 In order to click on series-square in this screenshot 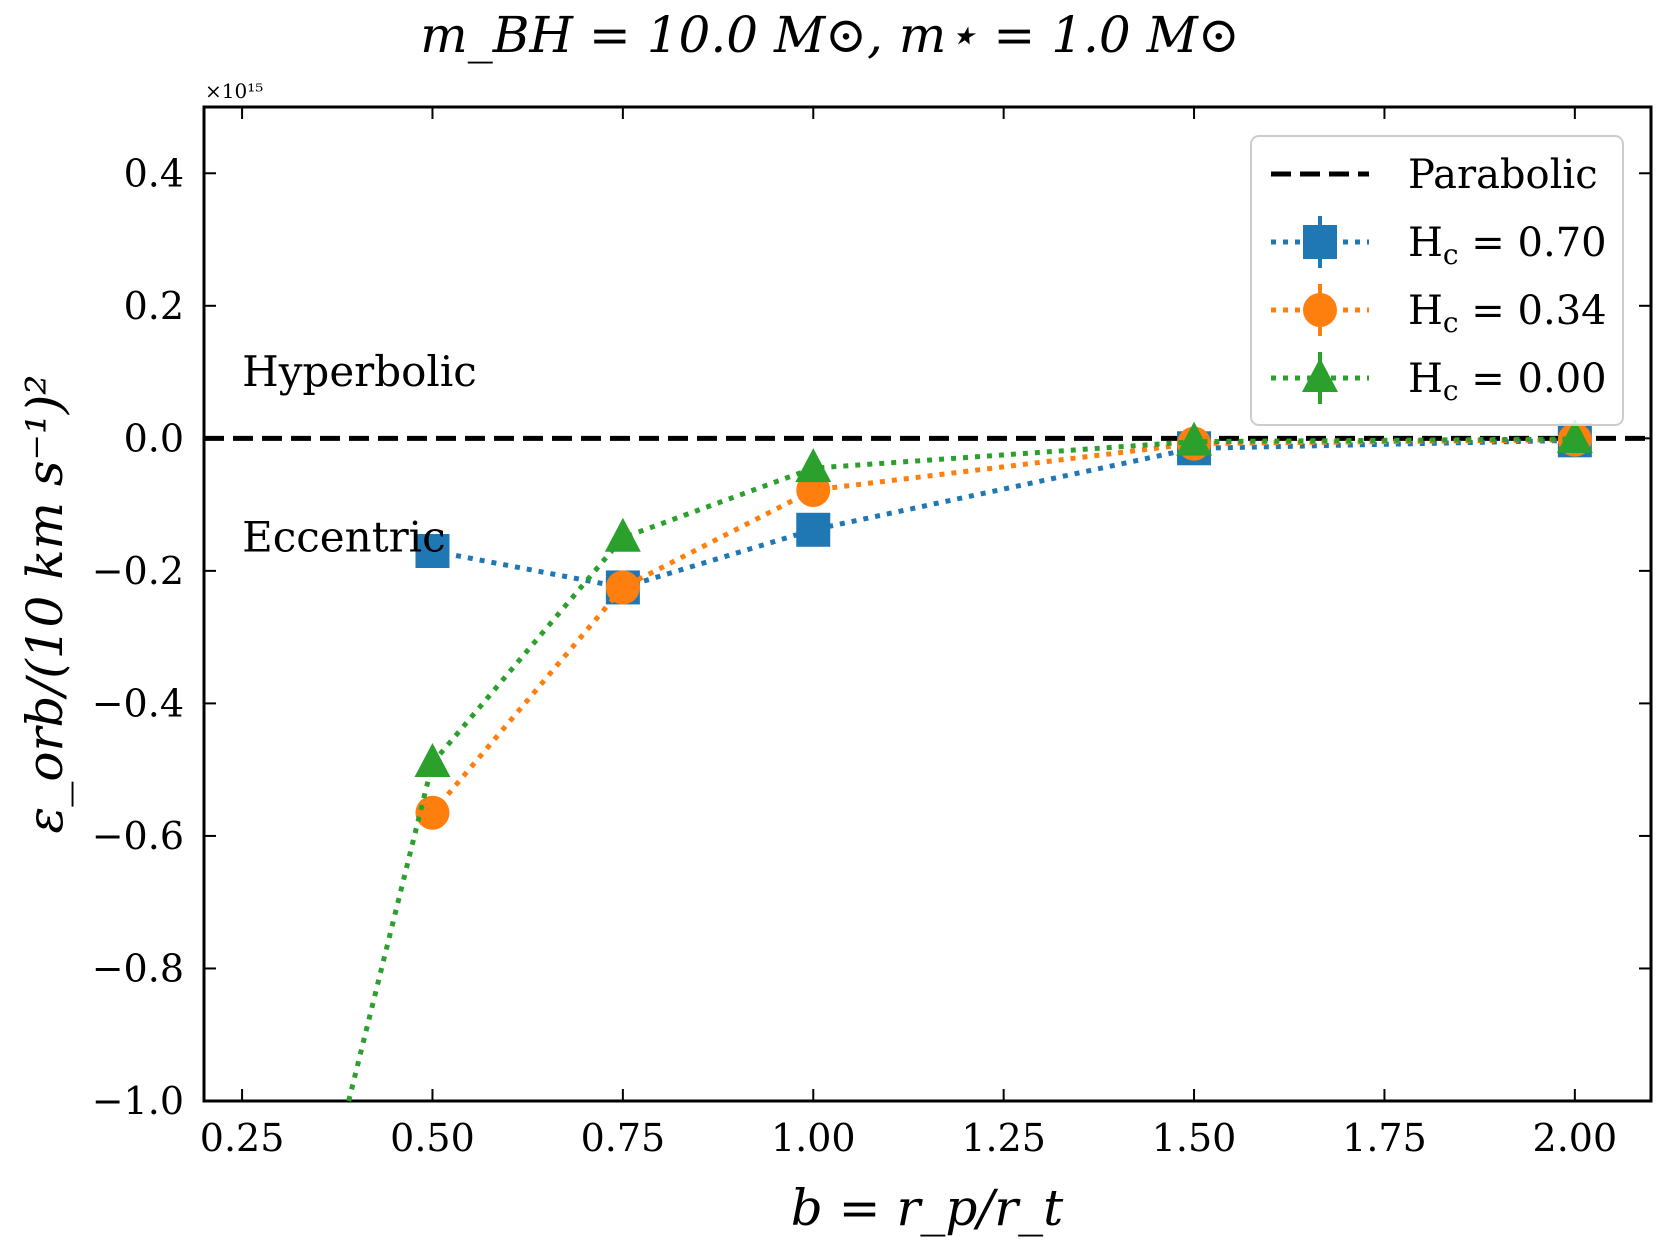, I will do `click(1003, 514)`.